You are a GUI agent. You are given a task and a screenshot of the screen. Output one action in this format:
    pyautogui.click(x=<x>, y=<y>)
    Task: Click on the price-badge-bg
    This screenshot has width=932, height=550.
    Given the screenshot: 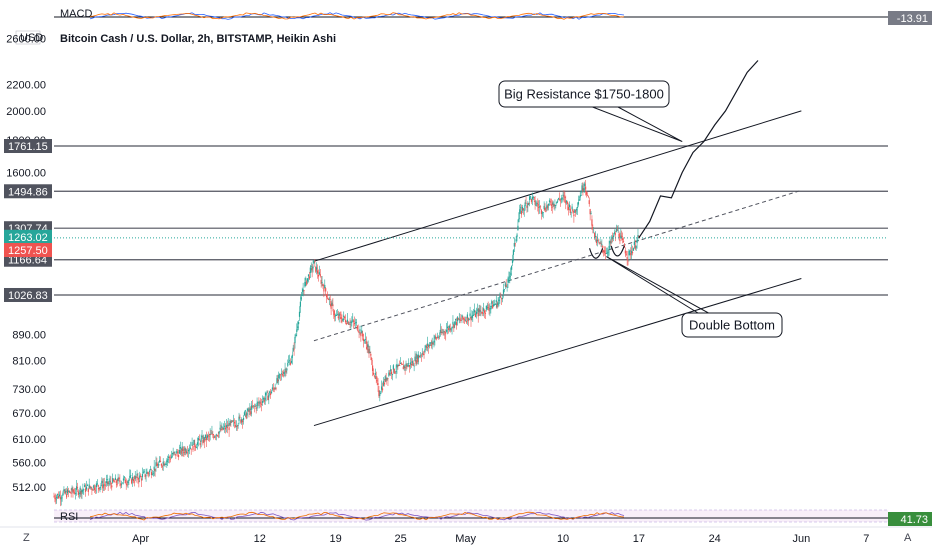 What is the action you would take?
    pyautogui.click(x=28, y=146)
    